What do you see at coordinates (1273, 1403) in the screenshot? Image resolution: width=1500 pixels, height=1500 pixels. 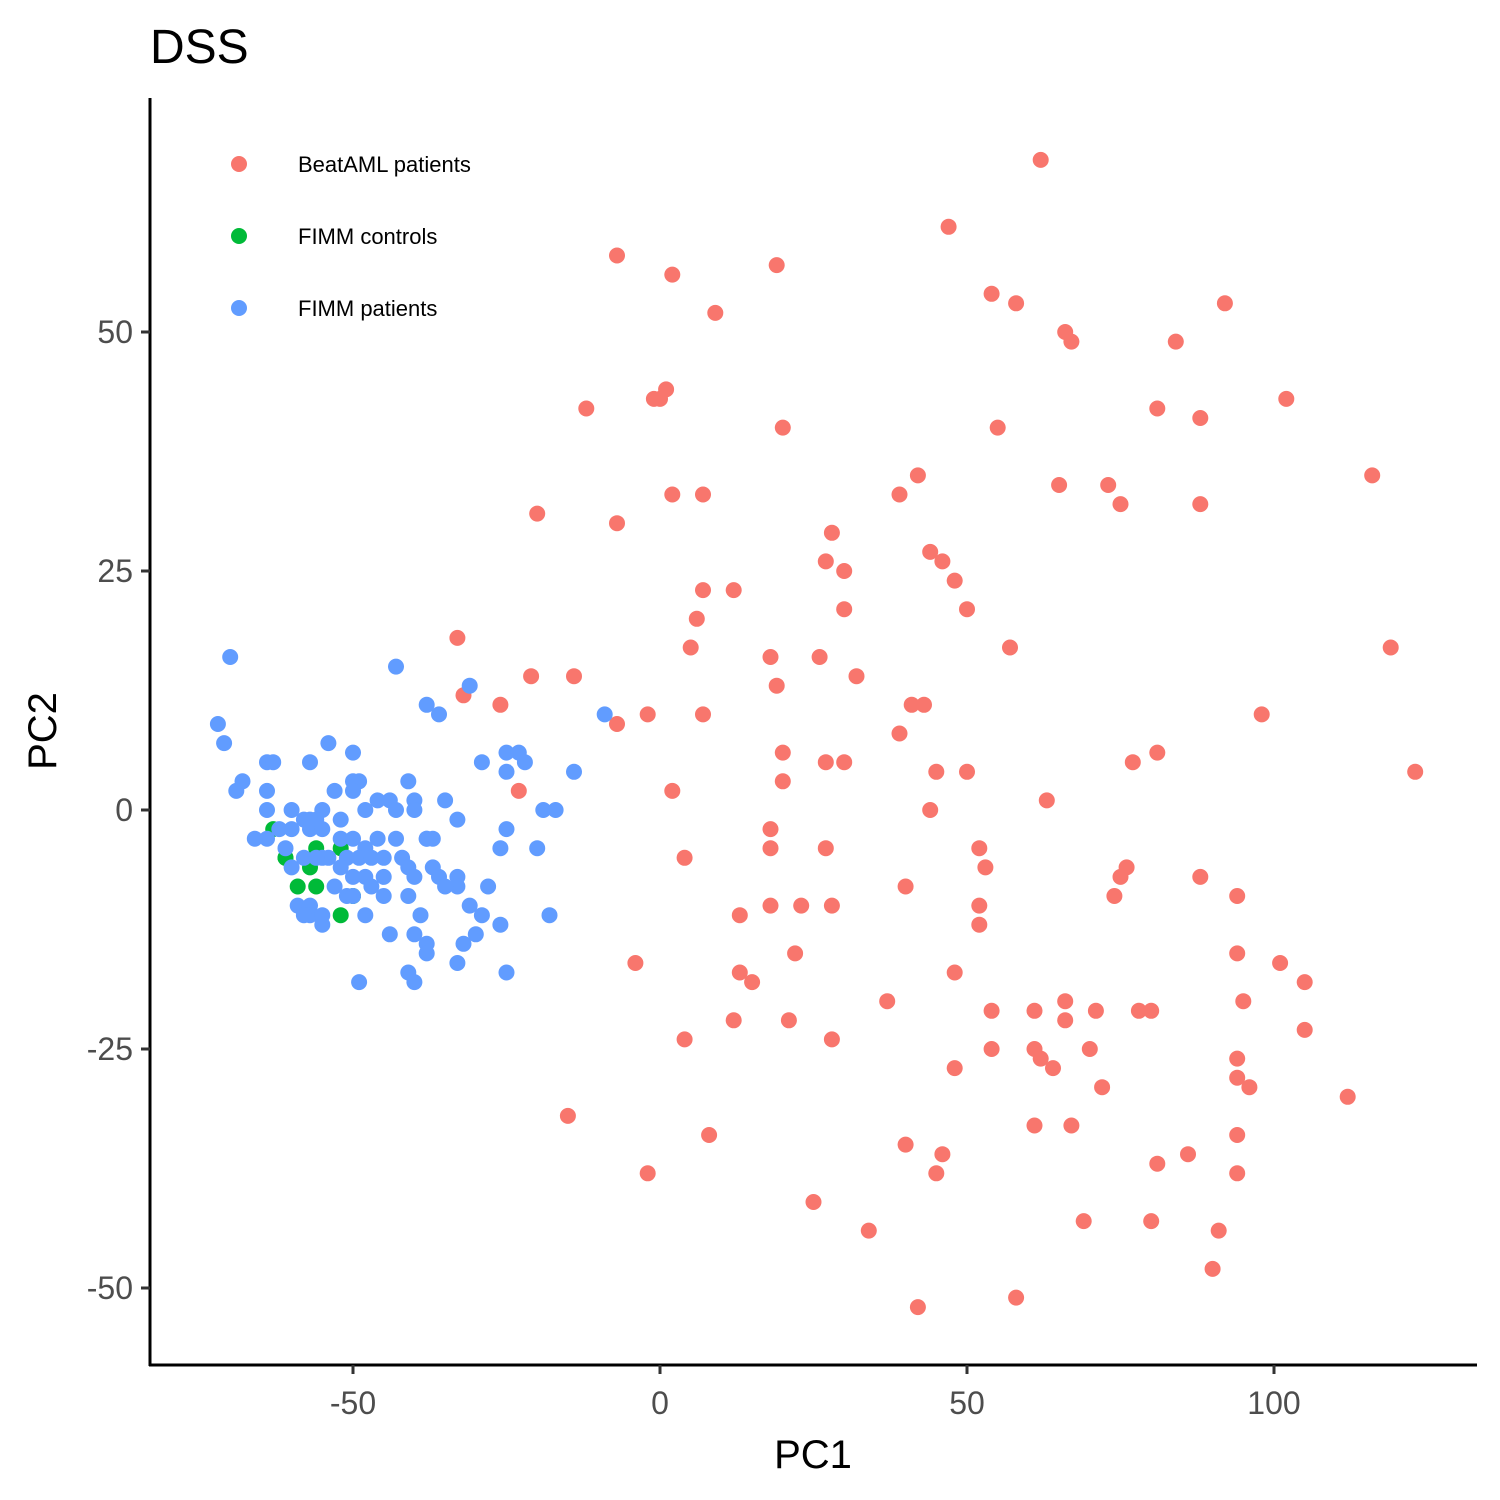 I see `x-tick-label: 100` at bounding box center [1273, 1403].